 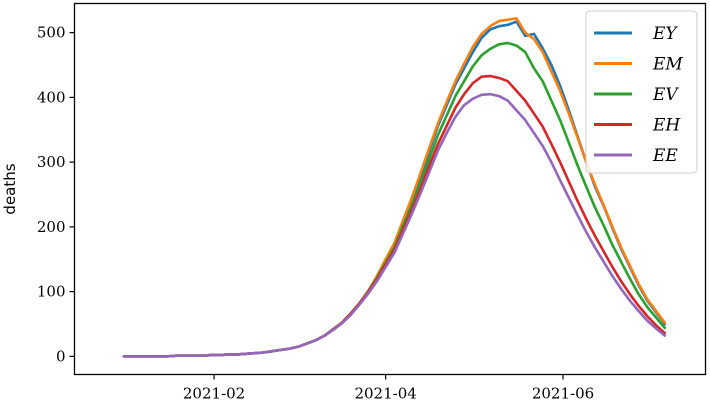 I want to click on legend-box, so click(x=641, y=92).